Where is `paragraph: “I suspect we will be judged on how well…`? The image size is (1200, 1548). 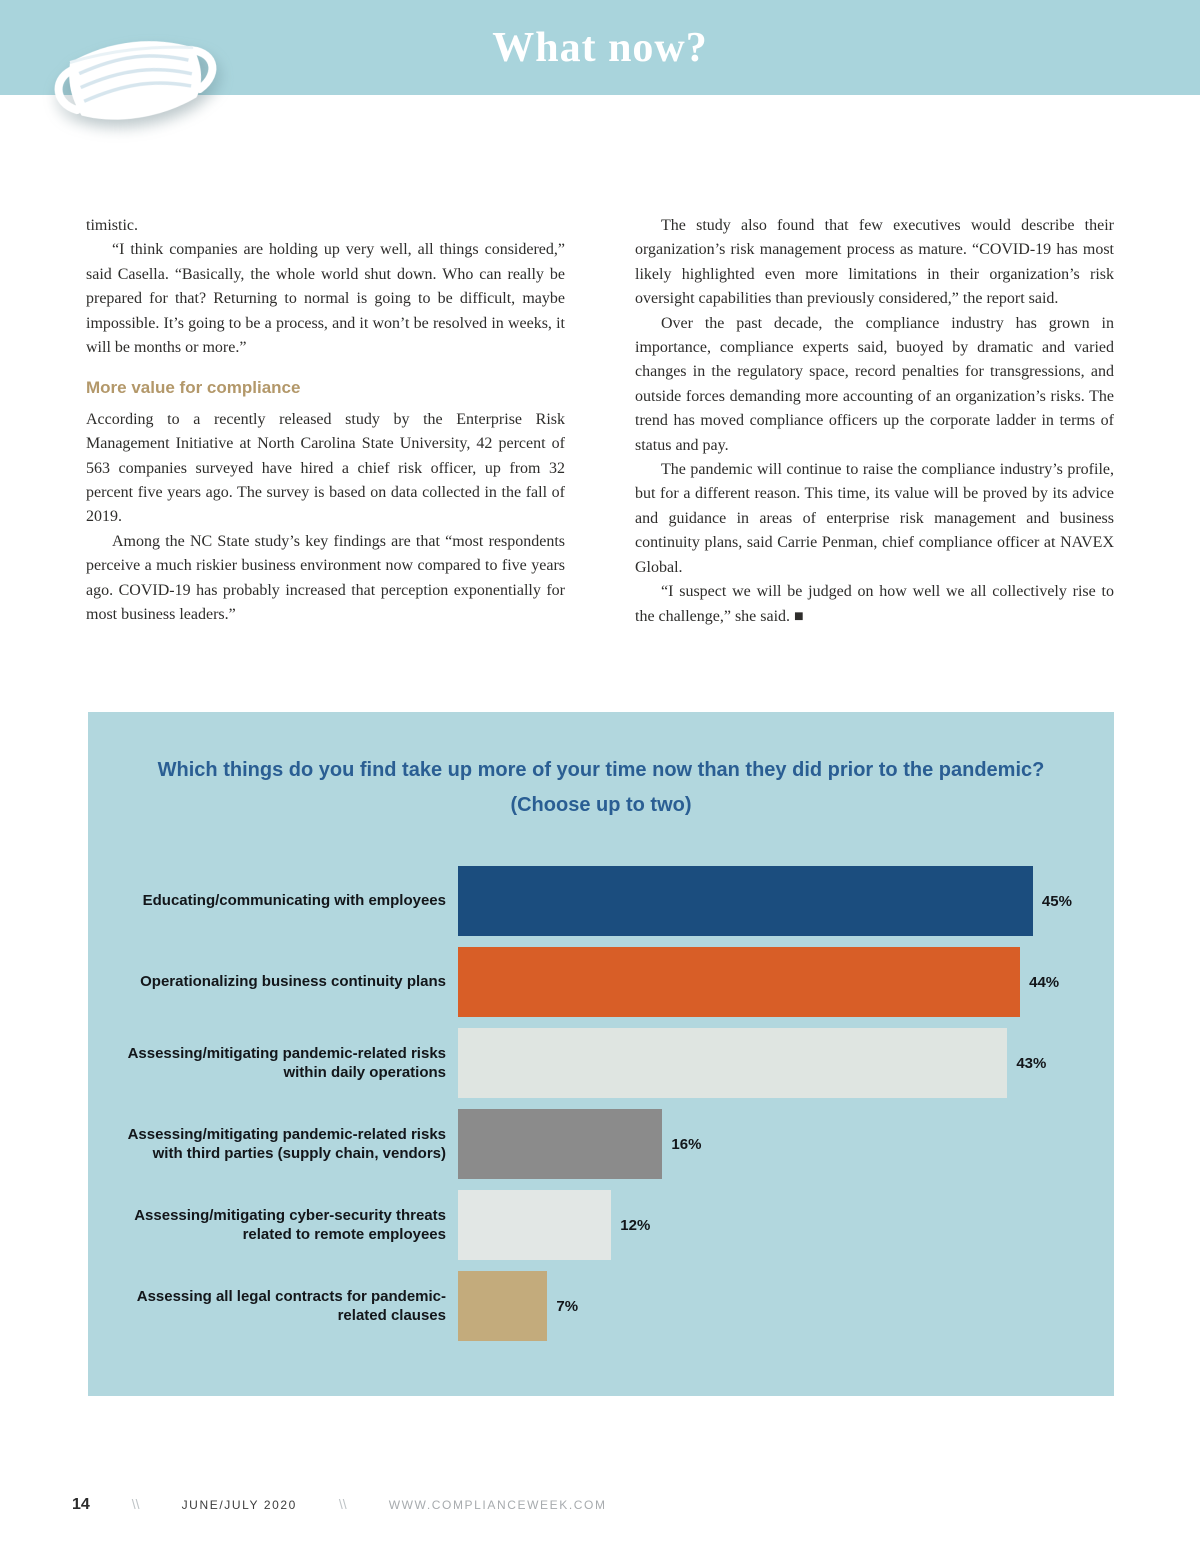
paragraph: “I suspect we will be judged on how well… is located at coordinates (874, 604).